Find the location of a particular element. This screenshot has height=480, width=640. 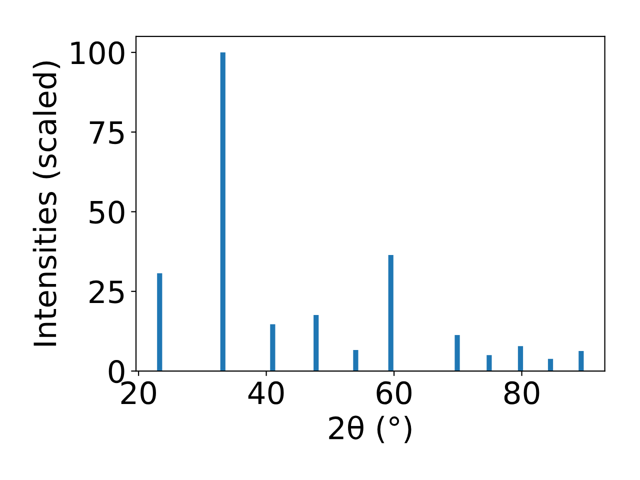

x-tick-label: 60 is located at coordinates (394, 392).